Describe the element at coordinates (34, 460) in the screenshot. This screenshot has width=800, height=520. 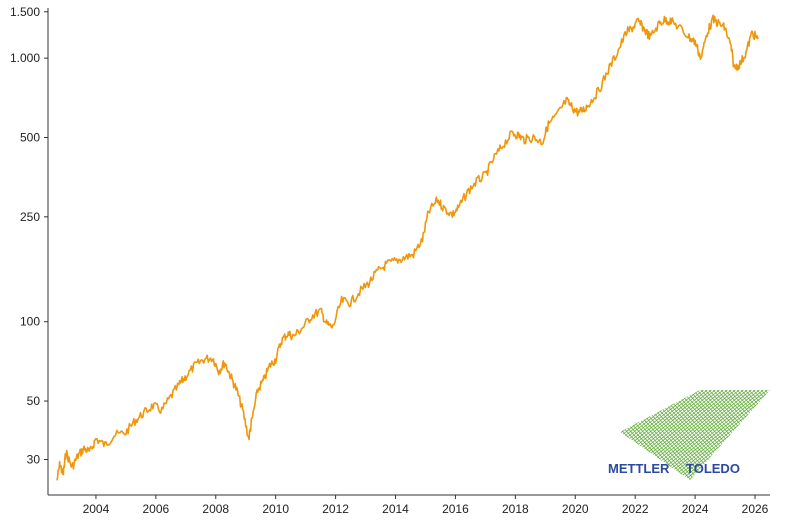
I see `y-tick-label: 30` at that location.